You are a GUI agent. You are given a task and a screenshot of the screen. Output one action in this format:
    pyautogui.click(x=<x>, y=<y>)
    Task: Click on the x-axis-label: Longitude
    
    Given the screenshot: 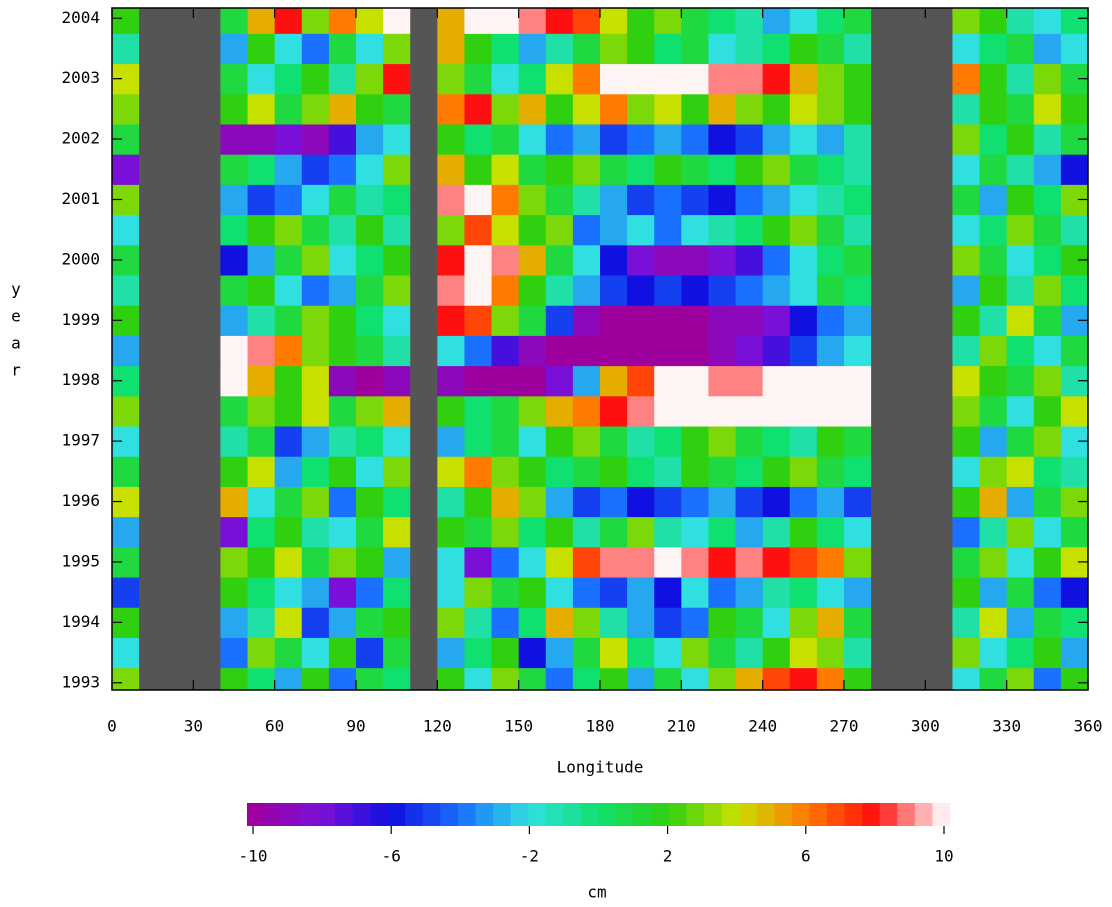 What is the action you would take?
    pyautogui.click(x=600, y=767)
    